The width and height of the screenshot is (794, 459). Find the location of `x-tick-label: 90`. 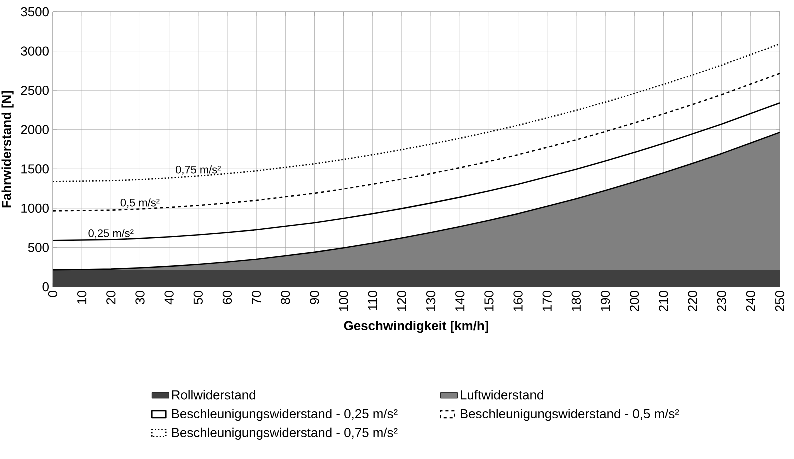

x-tick-label: 90 is located at coordinates (315, 297).